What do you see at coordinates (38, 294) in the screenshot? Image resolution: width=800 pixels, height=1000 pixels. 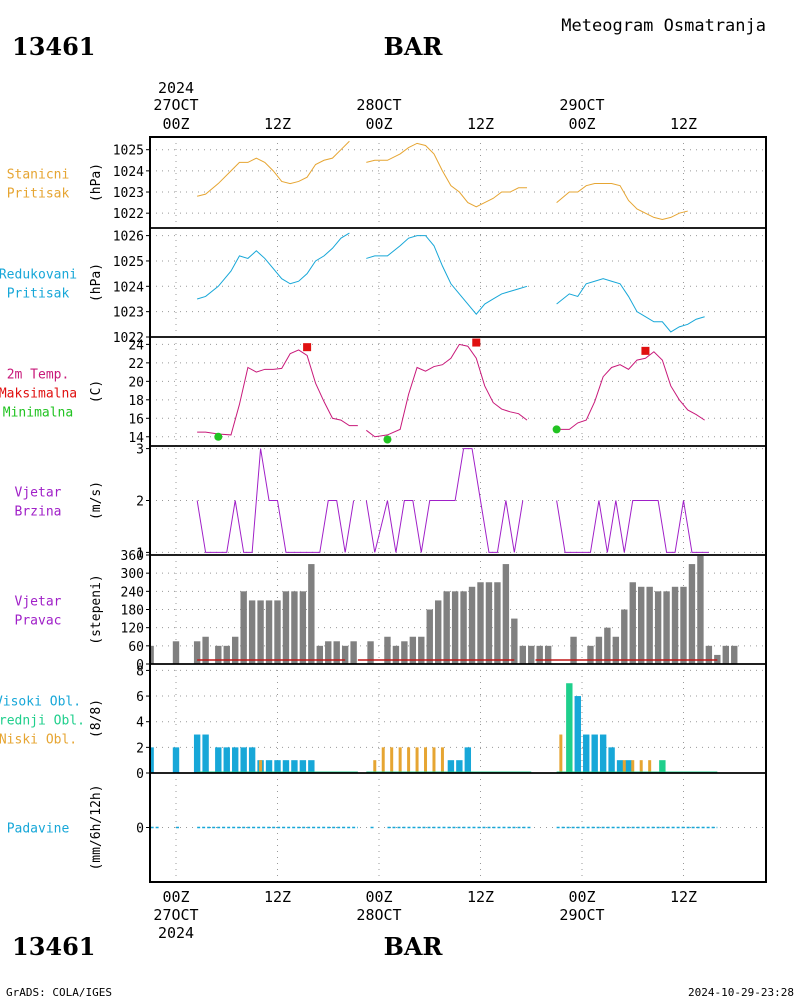 I see `panel-label: Pritisak` at bounding box center [38, 294].